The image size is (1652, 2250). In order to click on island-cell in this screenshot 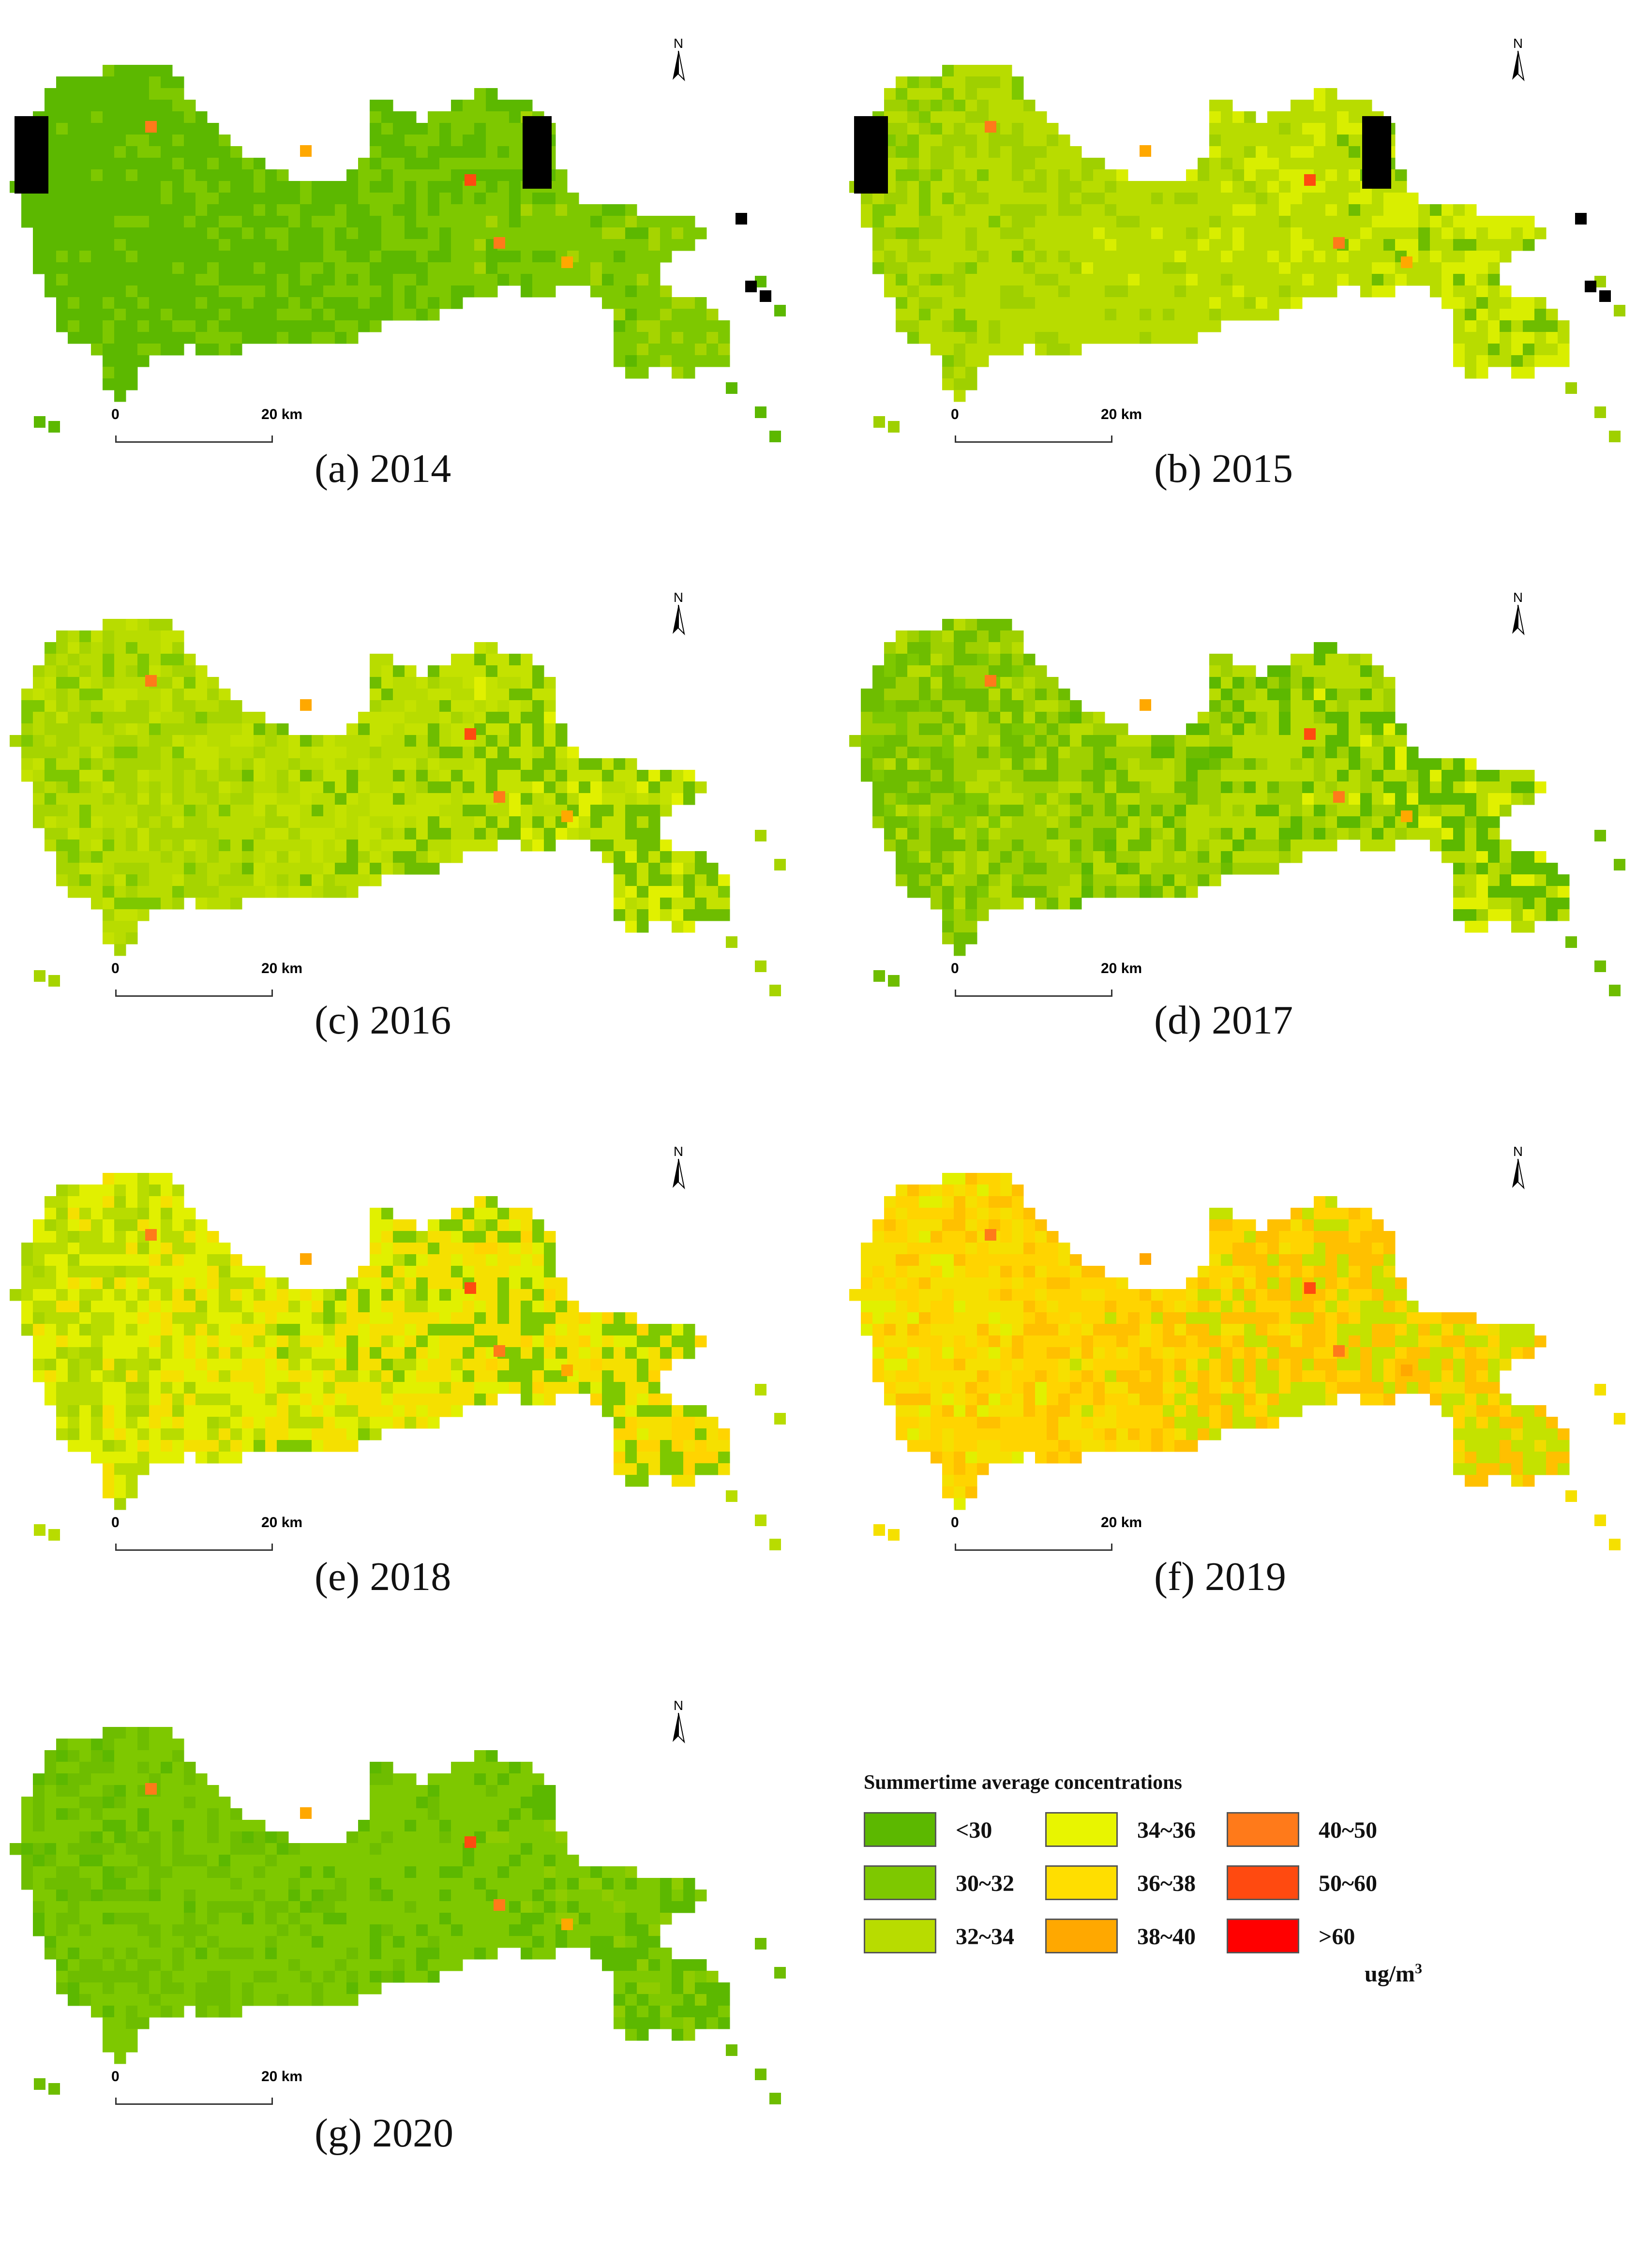, I will do `click(1600, 412)`.